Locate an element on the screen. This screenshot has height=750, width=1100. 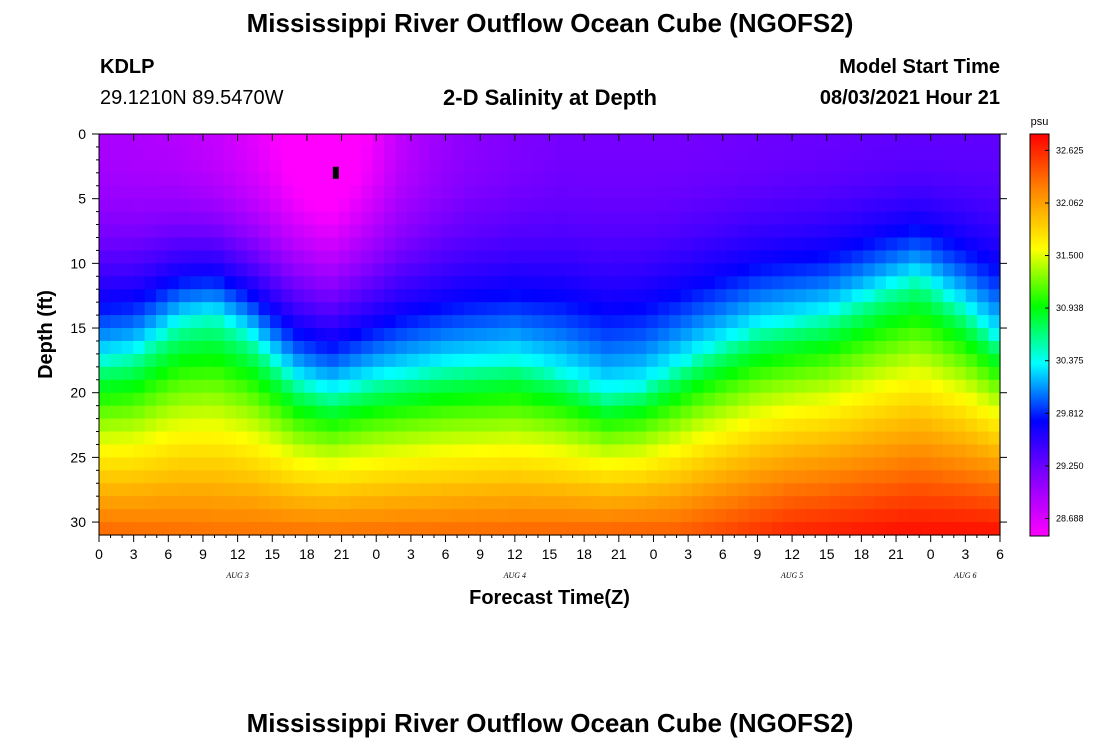
x-tick-label: 9 is located at coordinates (480, 554).